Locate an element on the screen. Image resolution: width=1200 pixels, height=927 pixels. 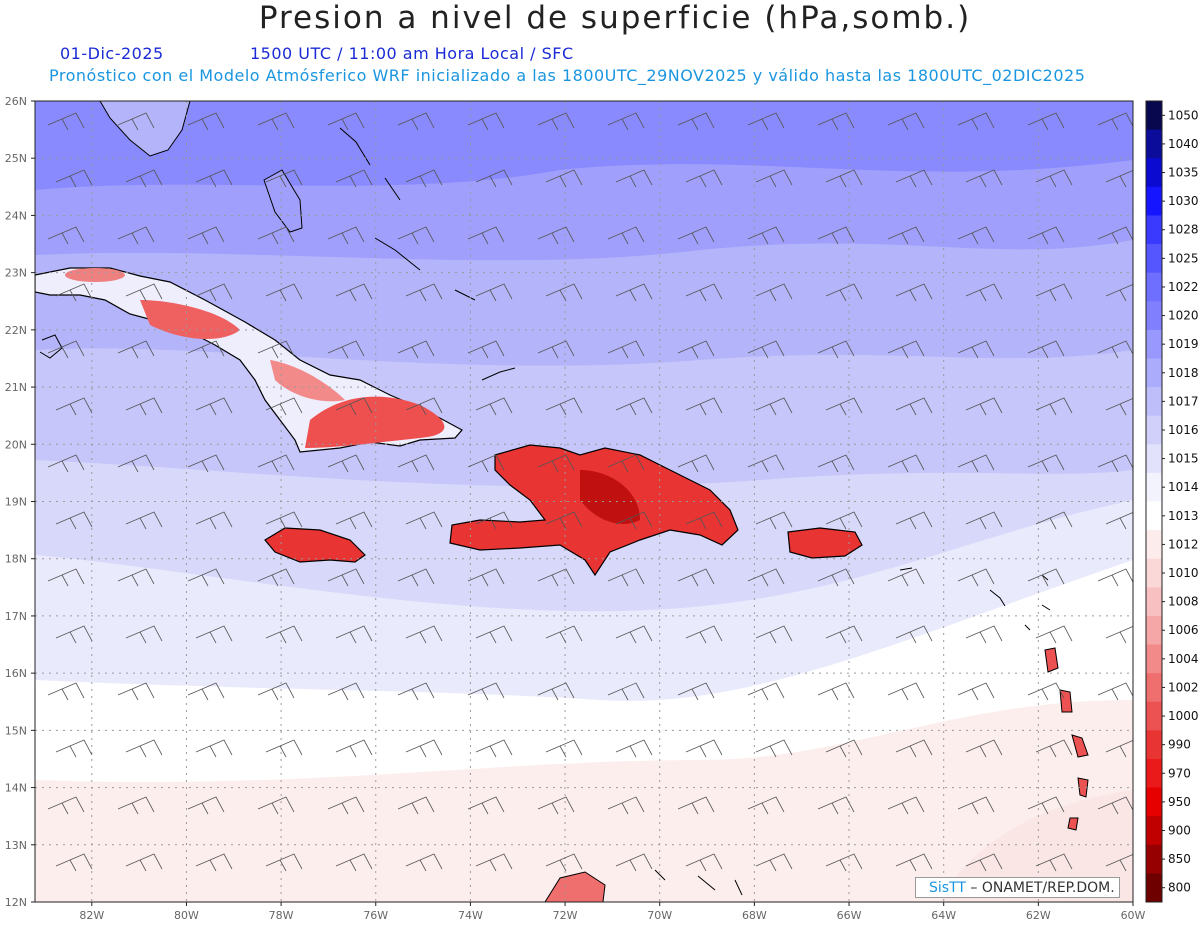
colorbar-label: 850 is located at coordinates (1179, 859).